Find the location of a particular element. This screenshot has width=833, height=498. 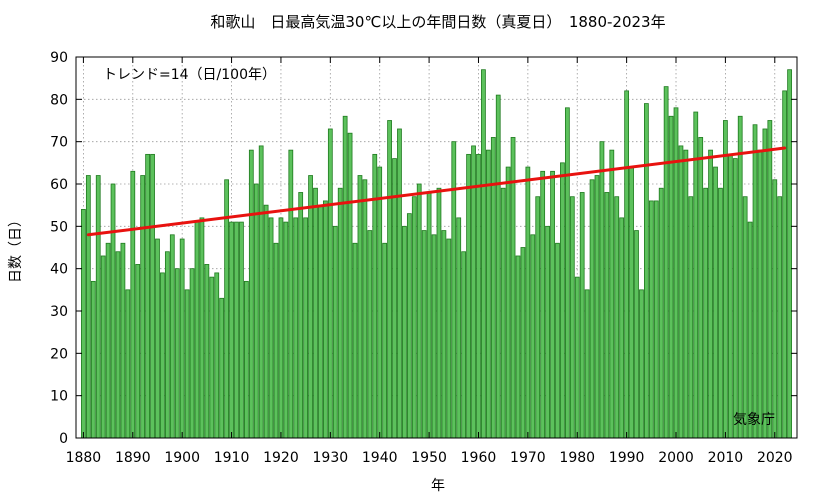

bar-1916 is located at coordinates (261, 292).